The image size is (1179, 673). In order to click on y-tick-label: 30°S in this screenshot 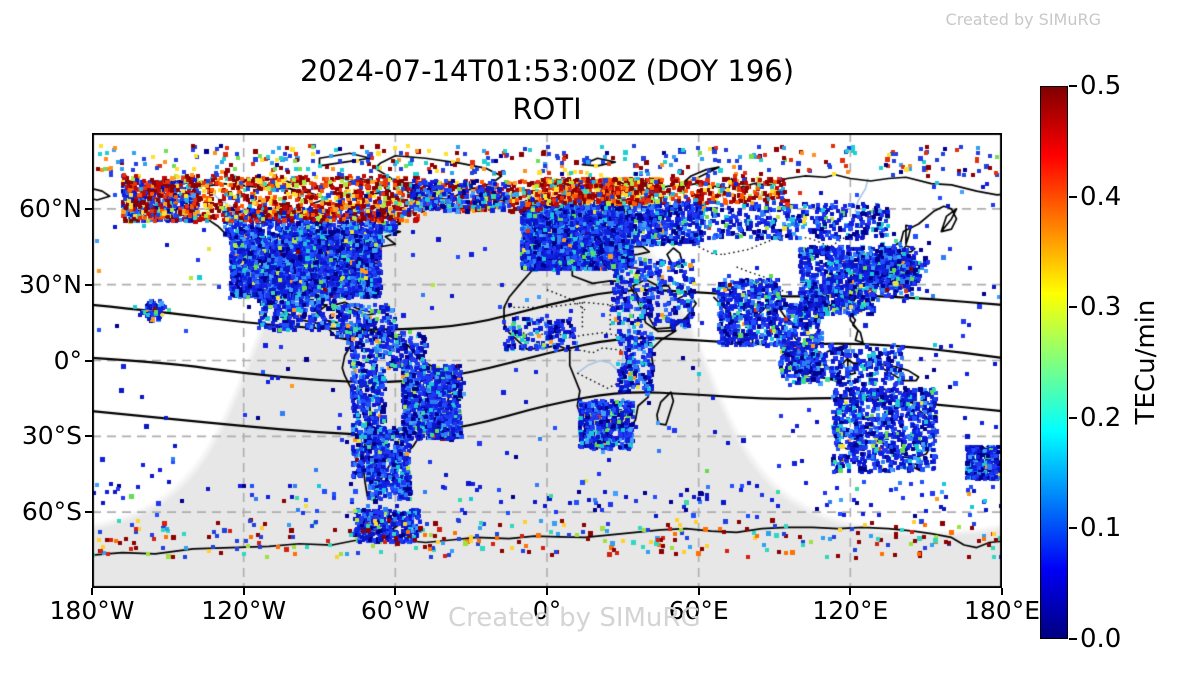, I will do `click(51, 436)`.